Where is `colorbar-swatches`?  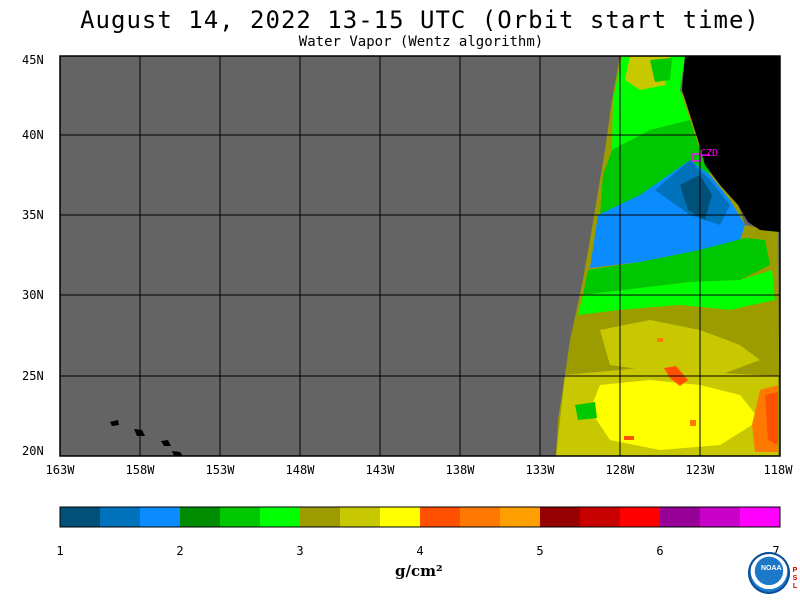
colorbar-swatches is located at coordinates (420, 517).